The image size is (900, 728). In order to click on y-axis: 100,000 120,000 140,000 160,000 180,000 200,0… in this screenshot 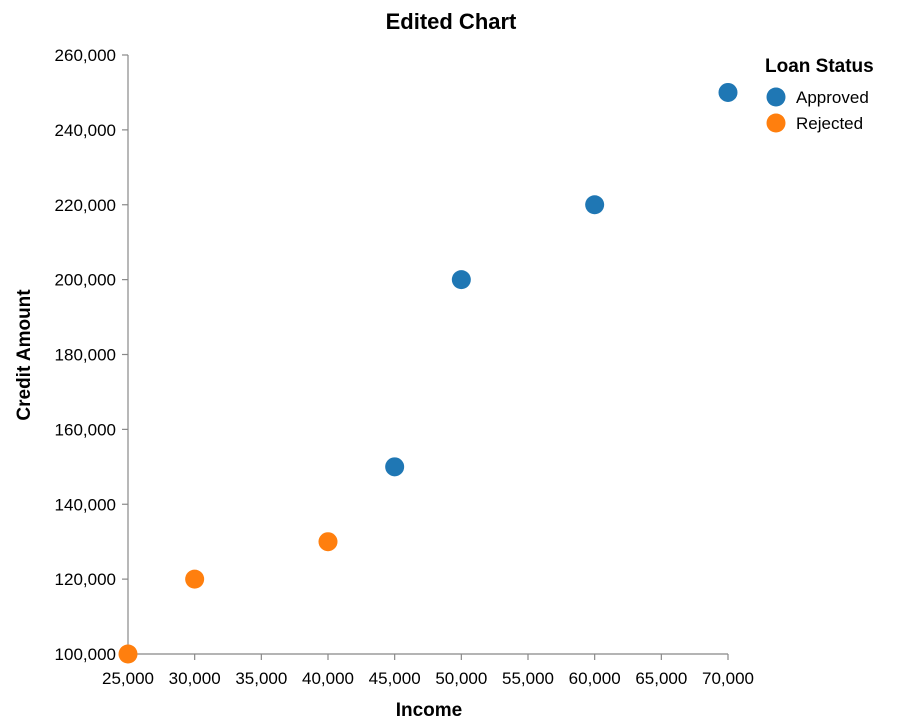, I will do `click(92, 355)`.